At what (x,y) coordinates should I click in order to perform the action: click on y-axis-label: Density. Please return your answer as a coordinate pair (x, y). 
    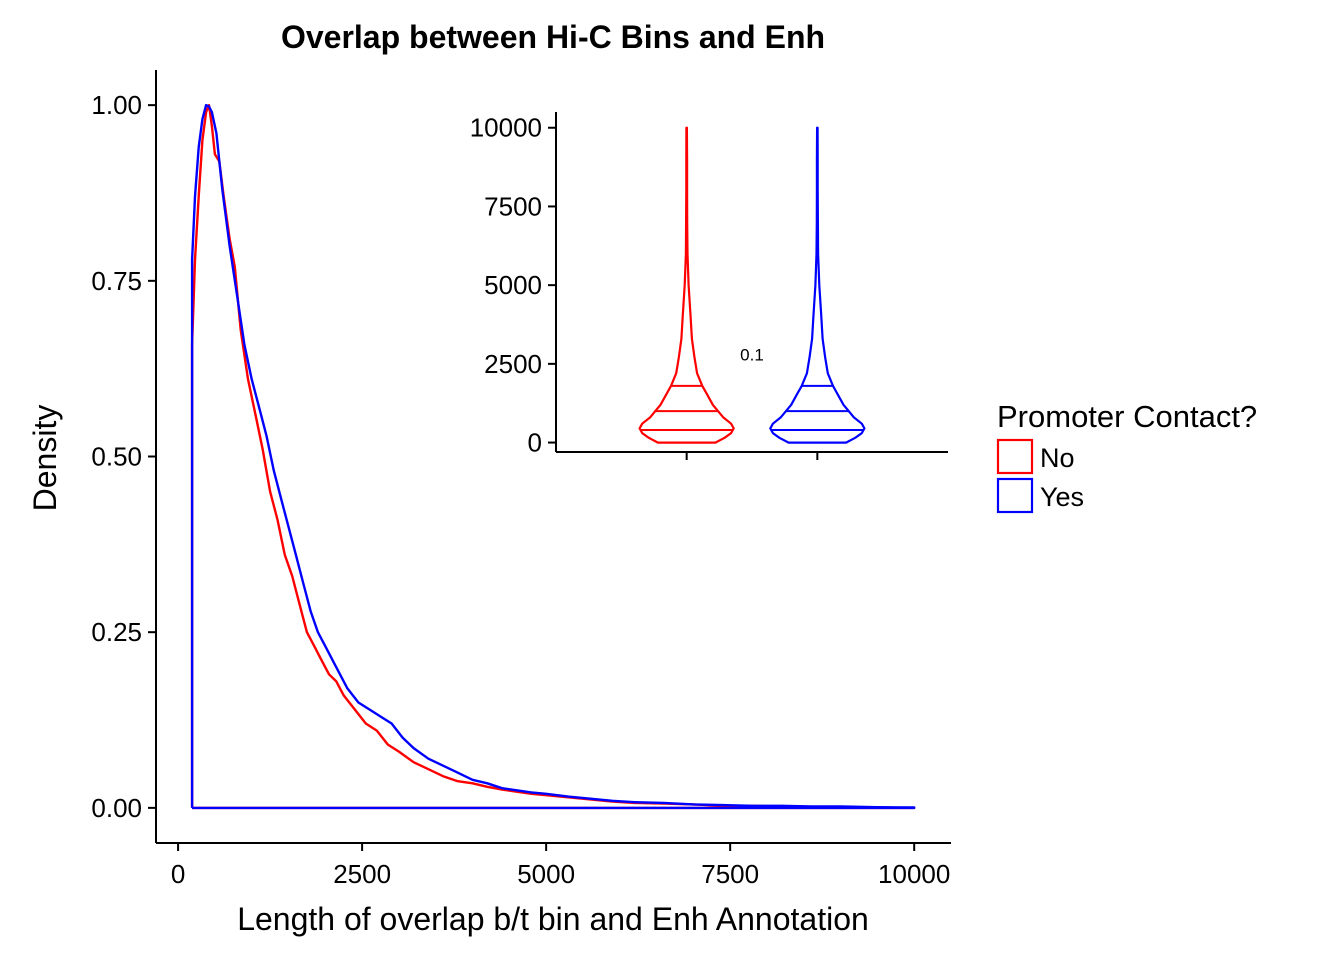
    Looking at the image, I should click on (45, 458).